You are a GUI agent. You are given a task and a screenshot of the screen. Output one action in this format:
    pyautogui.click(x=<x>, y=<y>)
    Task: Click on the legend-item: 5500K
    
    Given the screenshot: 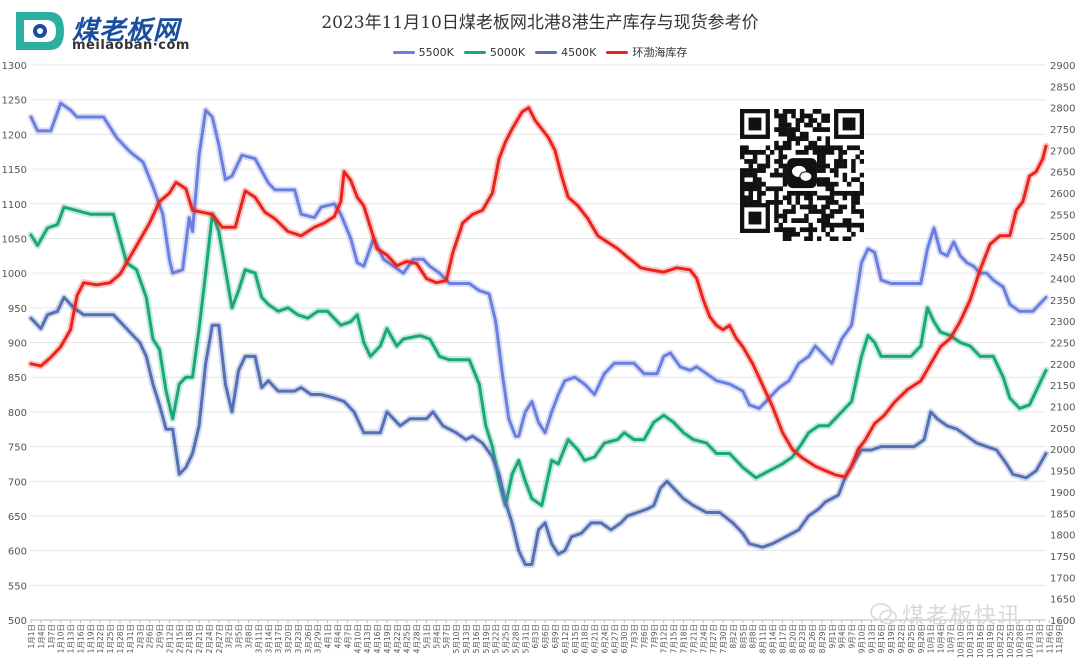 What is the action you would take?
    pyautogui.click(x=423, y=52)
    